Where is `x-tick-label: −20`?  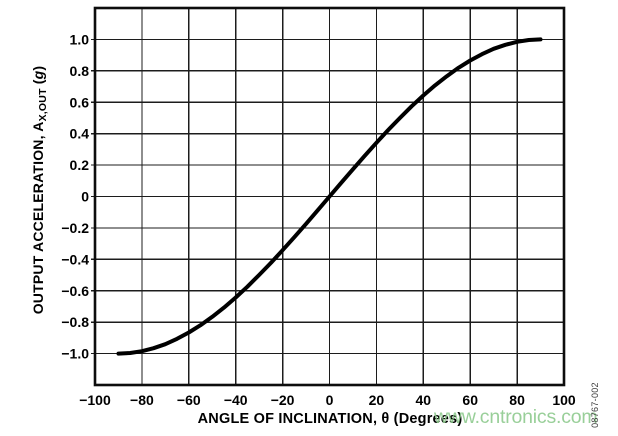 x-tick-label: −20 is located at coordinates (283, 400).